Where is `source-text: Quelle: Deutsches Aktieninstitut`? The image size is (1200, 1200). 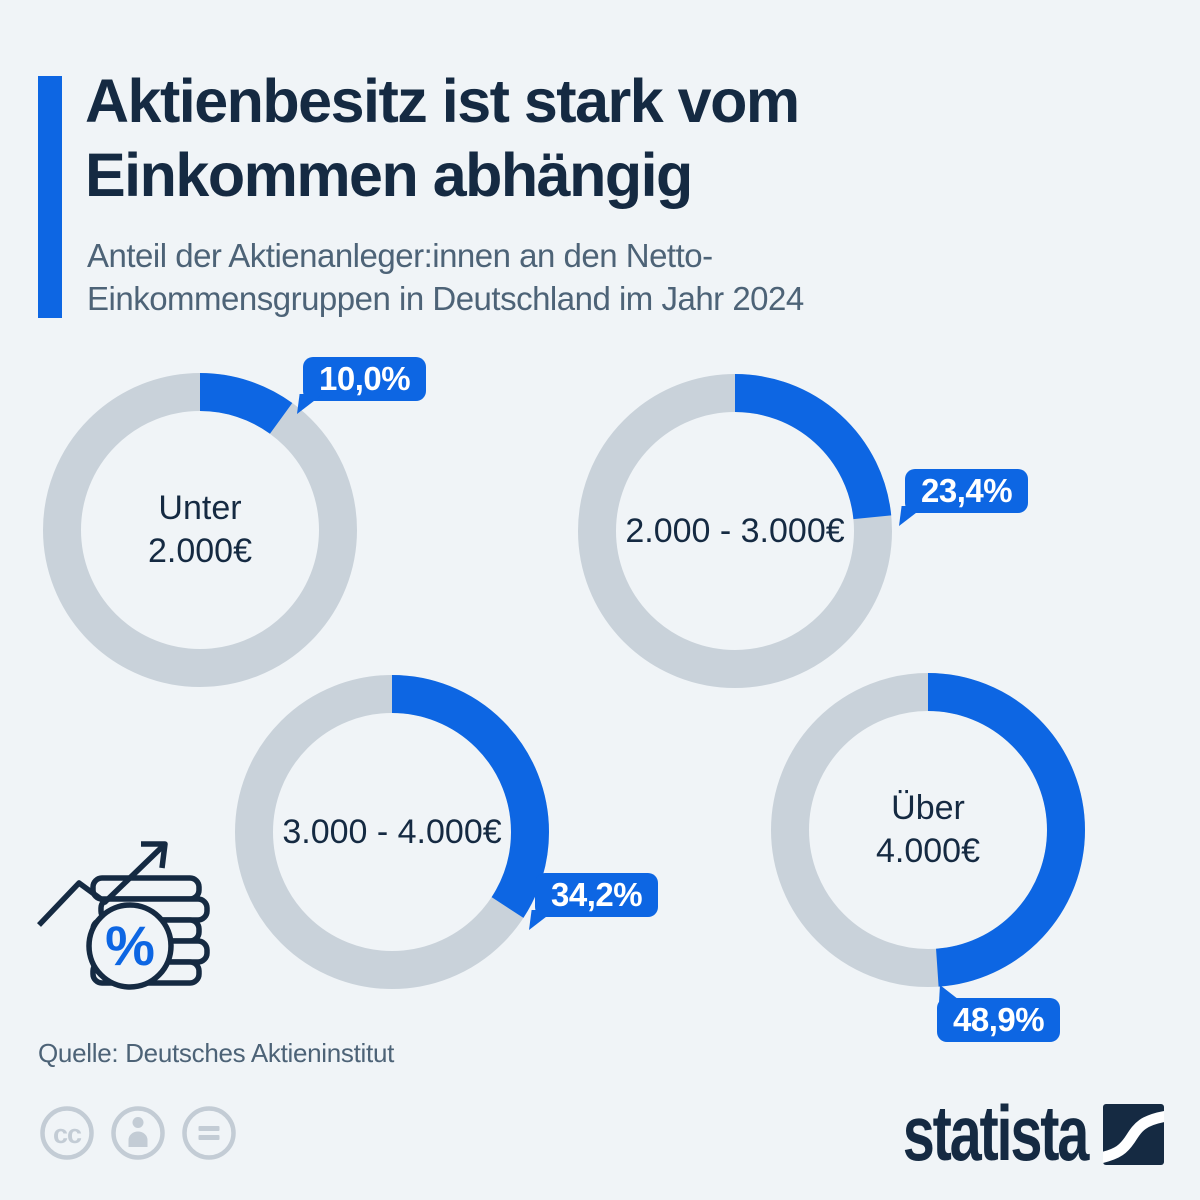 source-text: Quelle: Deutsches Aktieninstitut is located at coordinates (216, 1053).